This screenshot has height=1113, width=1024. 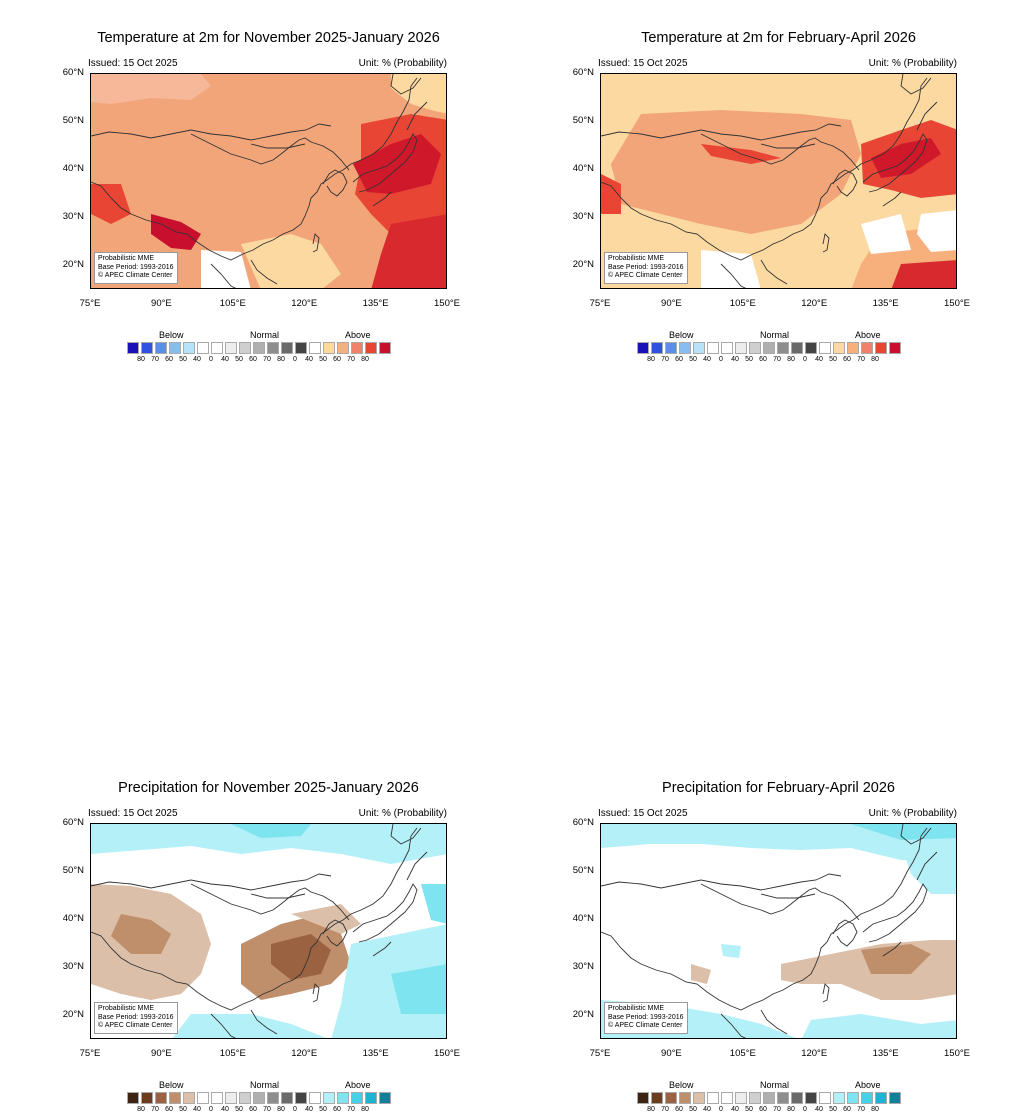 What do you see at coordinates (814, 303) in the screenshot?
I see `longitude-label: 120°E` at bounding box center [814, 303].